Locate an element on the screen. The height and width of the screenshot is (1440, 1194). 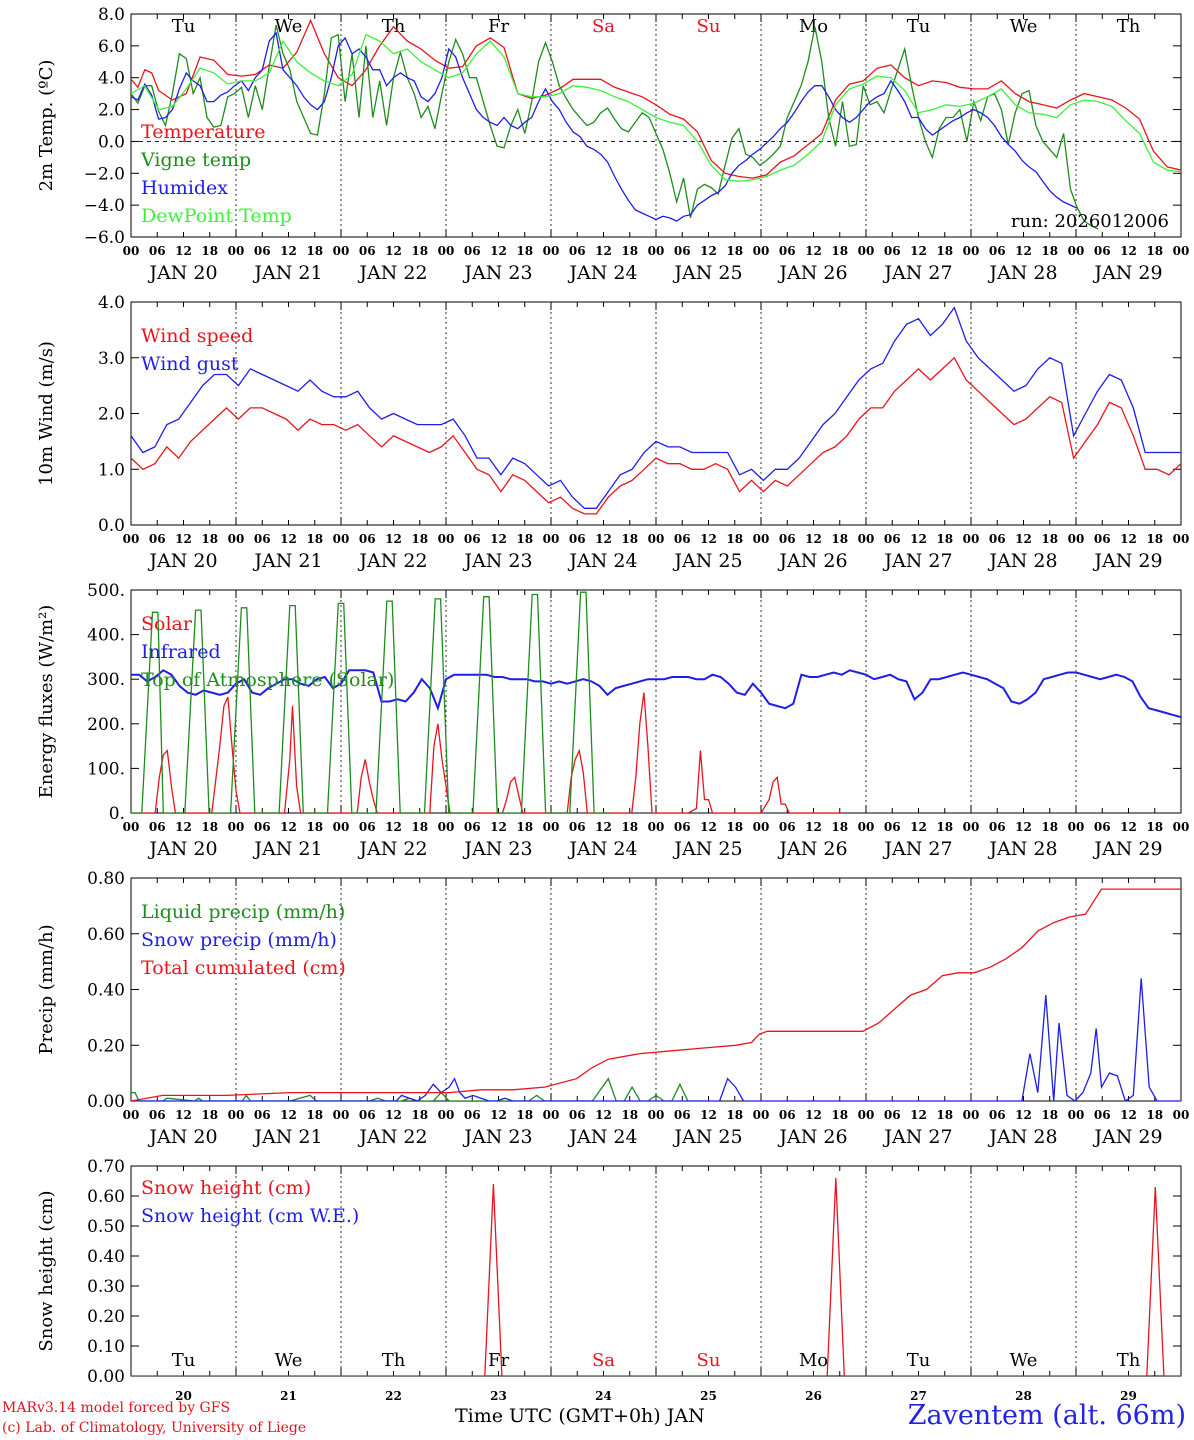
day-of-week-label: We is located at coordinates (289, 1360).